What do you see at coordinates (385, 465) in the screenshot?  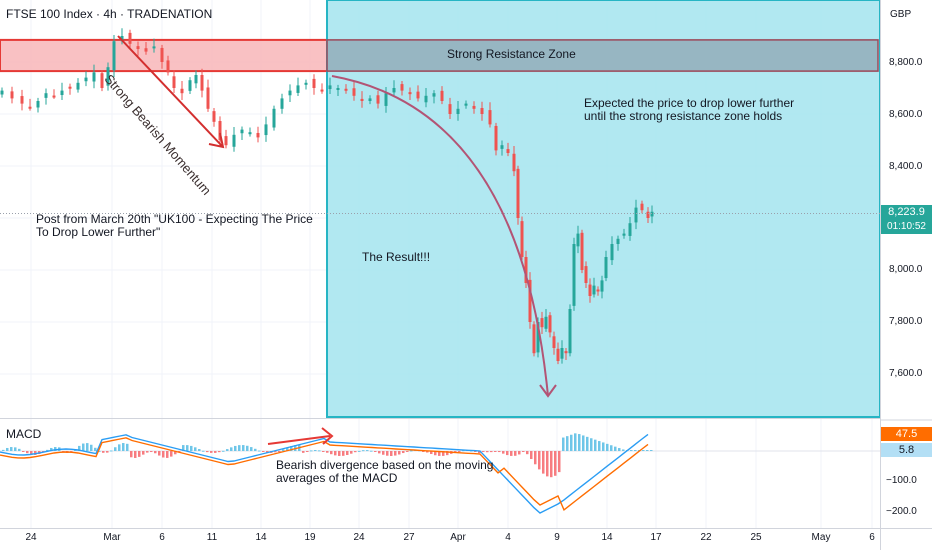 I see `divergence-line-1: Bearish divergence based on the moving` at bounding box center [385, 465].